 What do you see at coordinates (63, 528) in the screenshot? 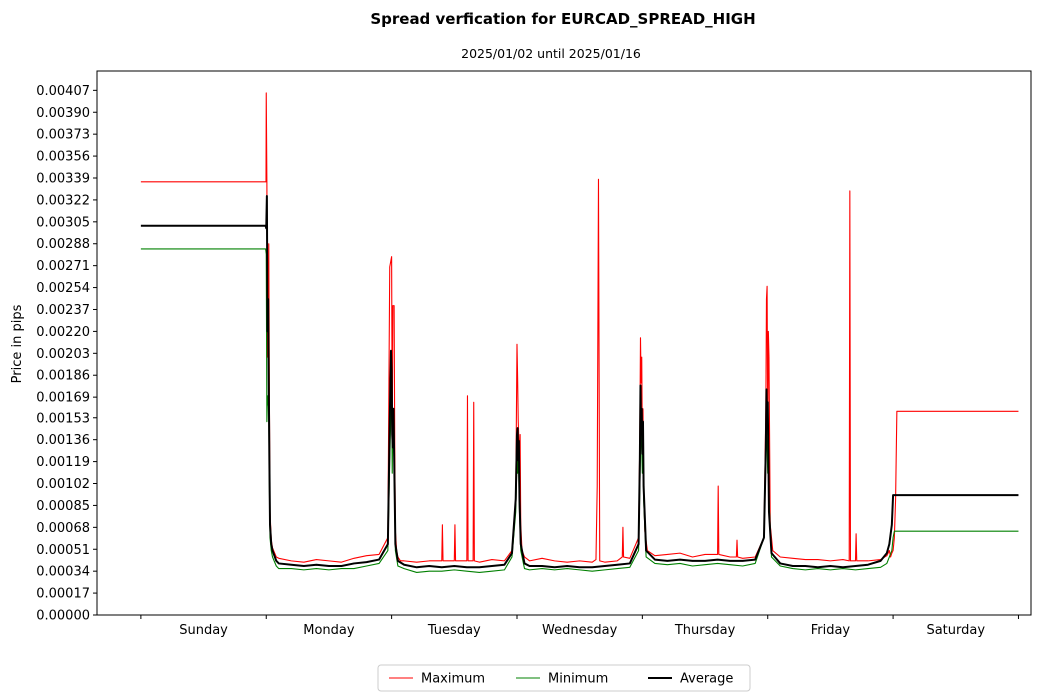
I see `y-tick-label: 0.00068` at bounding box center [63, 528].